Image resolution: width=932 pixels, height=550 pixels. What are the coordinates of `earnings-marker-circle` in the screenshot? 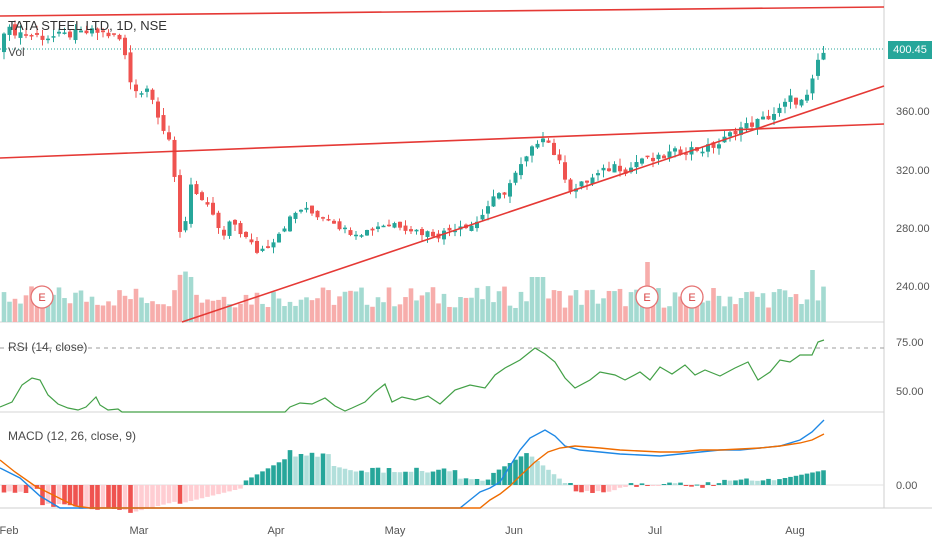 It's located at (692, 297).